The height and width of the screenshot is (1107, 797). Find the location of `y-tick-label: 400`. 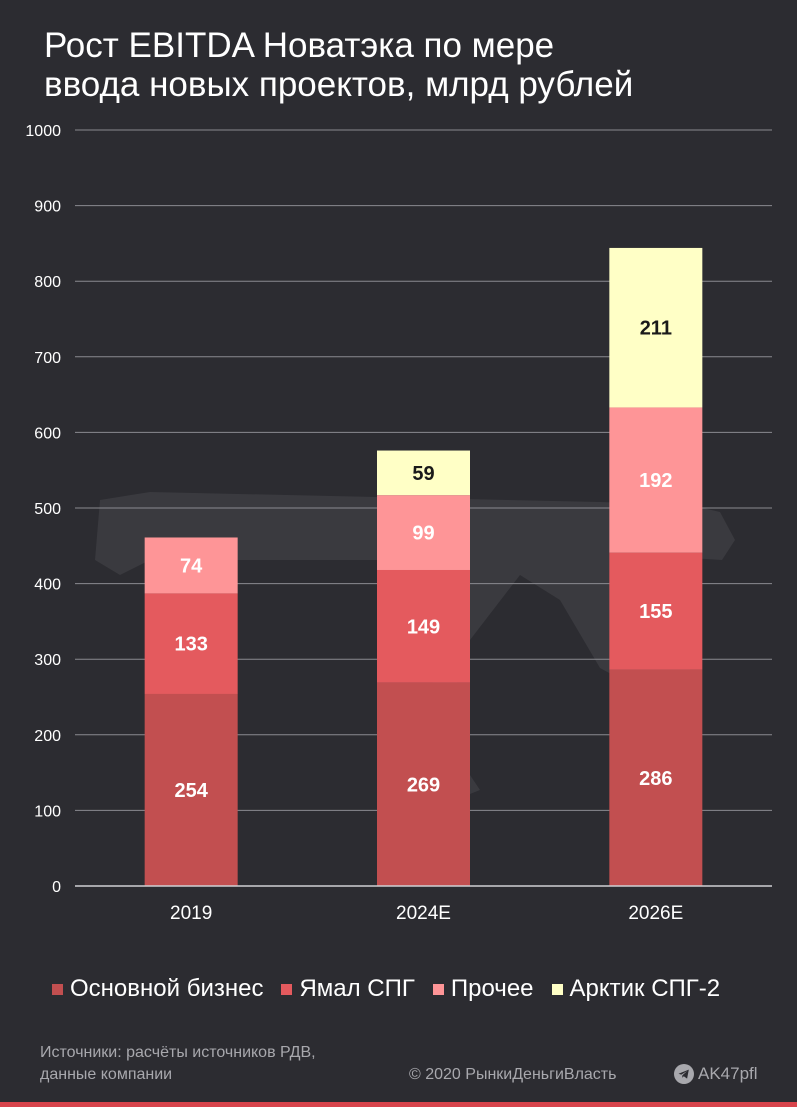

y-tick-label: 400 is located at coordinates (47, 585).